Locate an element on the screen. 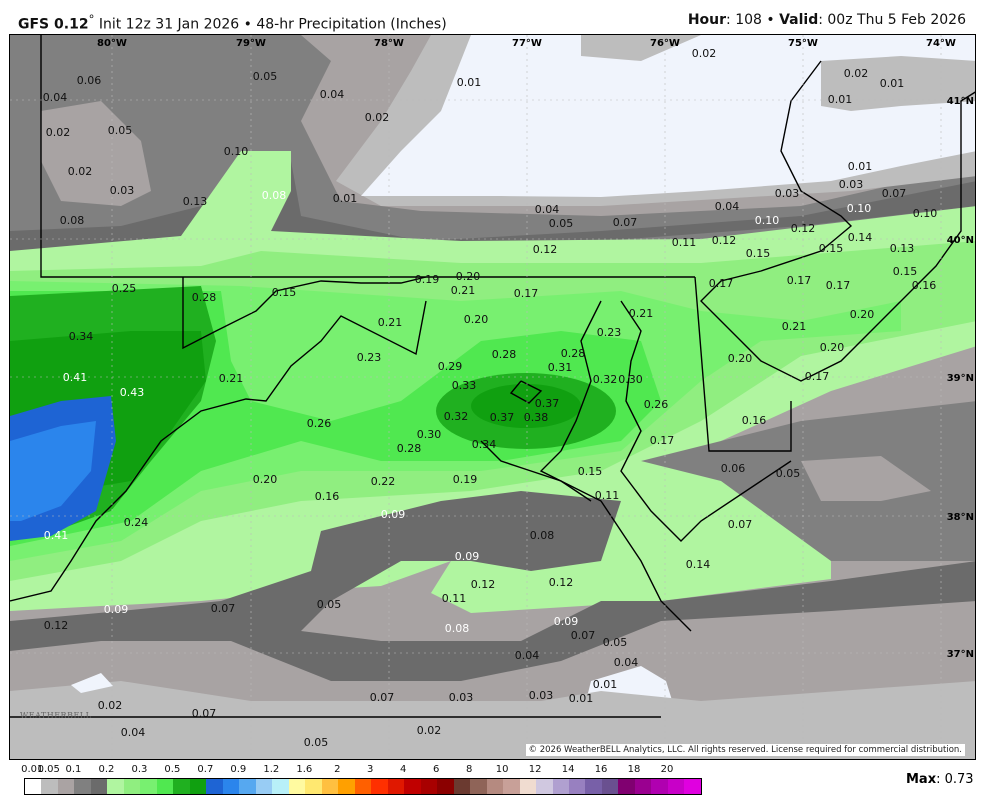 This screenshot has height=808, width=984. de-border is located at coordinates (743, 364).